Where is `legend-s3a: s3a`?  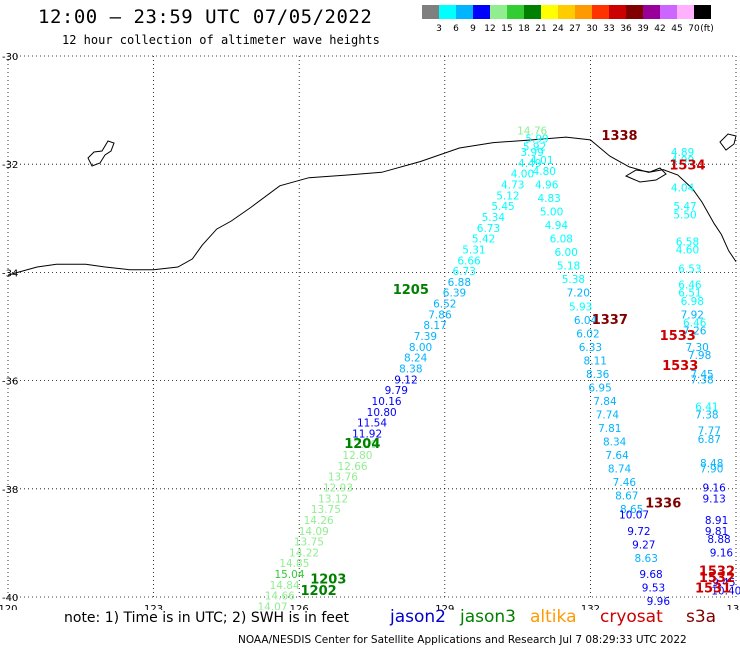 legend-s3a: s3a is located at coordinates (701, 617).